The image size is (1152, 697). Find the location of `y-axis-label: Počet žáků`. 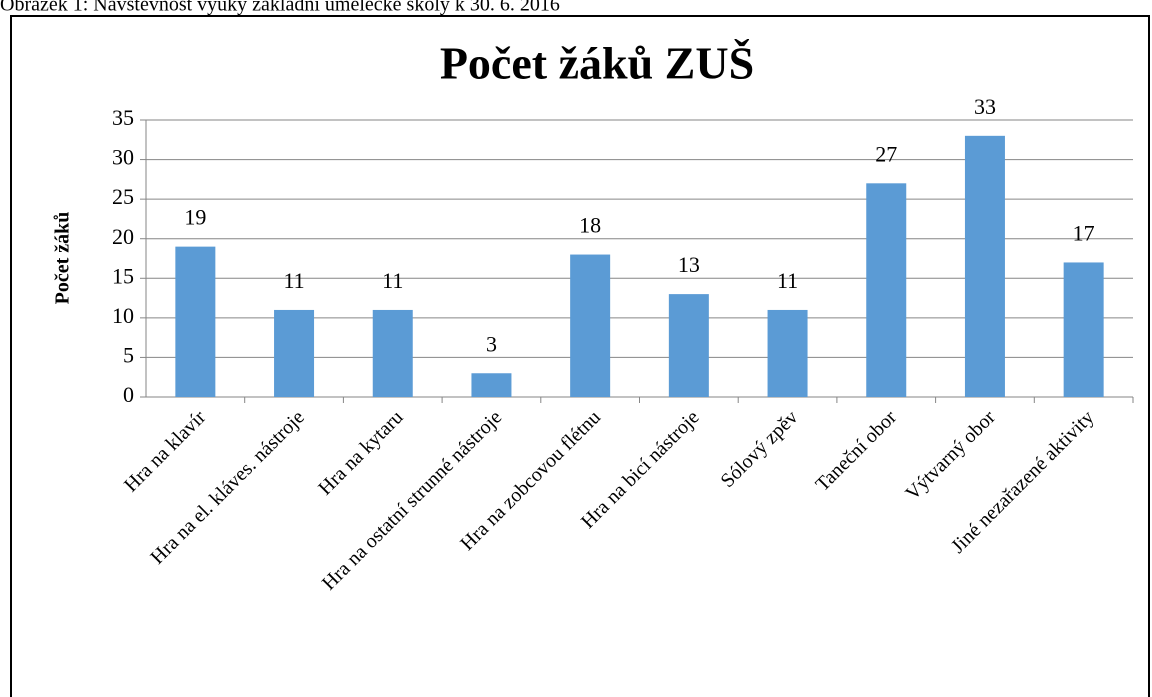

y-axis-label: Počet žáků is located at coordinates (63, 258).